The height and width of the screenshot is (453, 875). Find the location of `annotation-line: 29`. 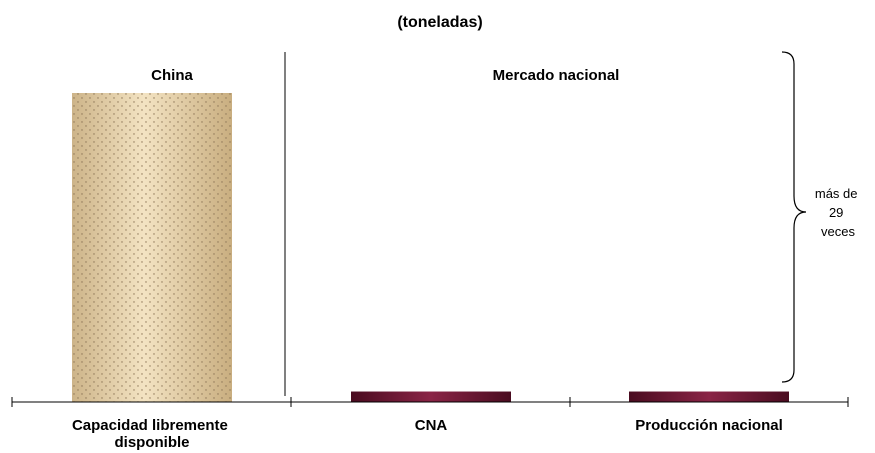

annotation-line: 29 is located at coordinates (836, 212).